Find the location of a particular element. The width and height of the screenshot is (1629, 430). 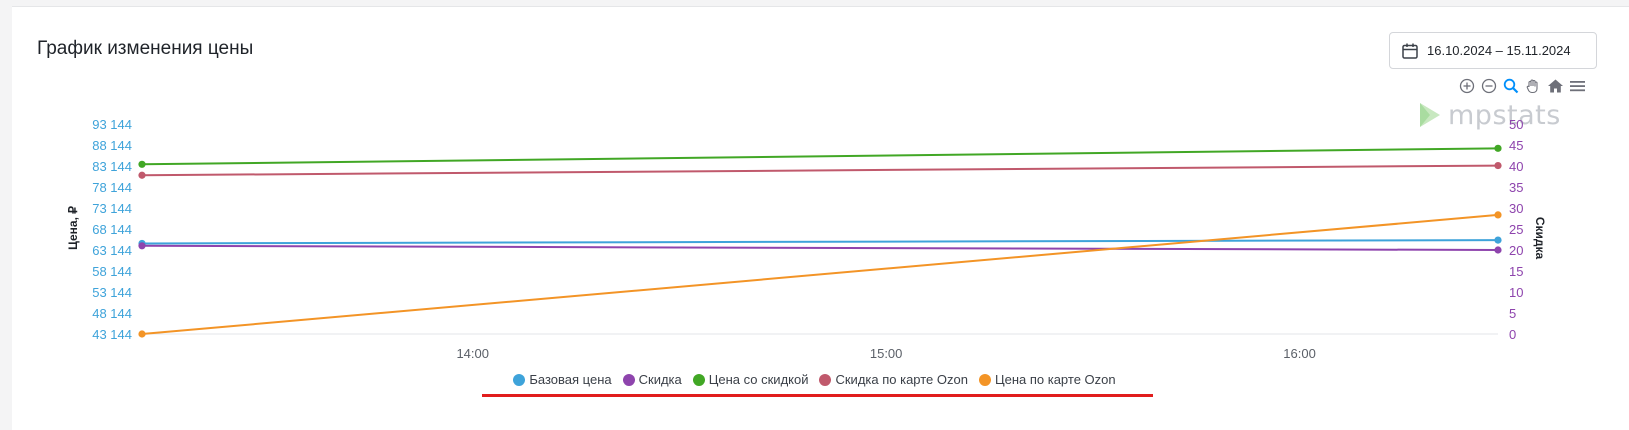

x-axis-tick-label: 15:00 is located at coordinates (886, 353).